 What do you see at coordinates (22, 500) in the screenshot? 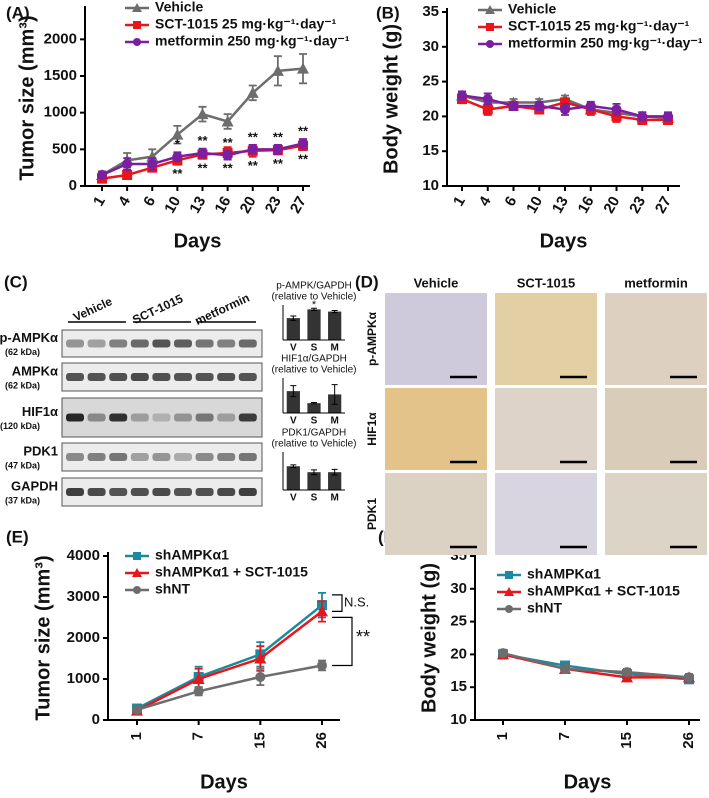
I see `row-weight: (37 kDa)` at bounding box center [22, 500].